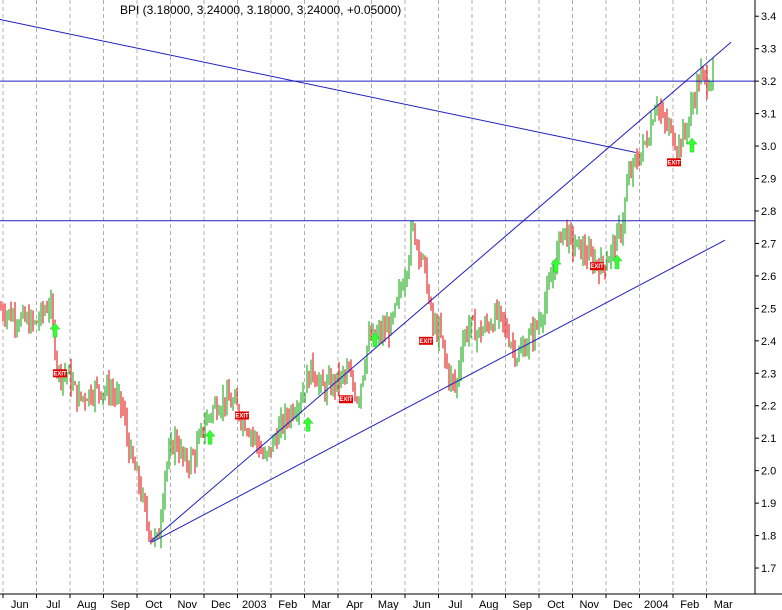 This screenshot has width=782, height=610. Describe the element at coordinates (768, 342) in the screenshot. I see `y-tick-label: 2.4` at that location.